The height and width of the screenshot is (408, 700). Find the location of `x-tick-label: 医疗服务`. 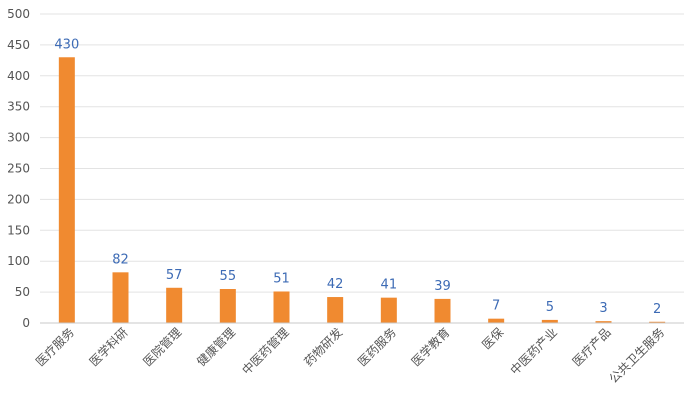

x-tick-label: 医疗服务 is located at coordinates (54, 347).